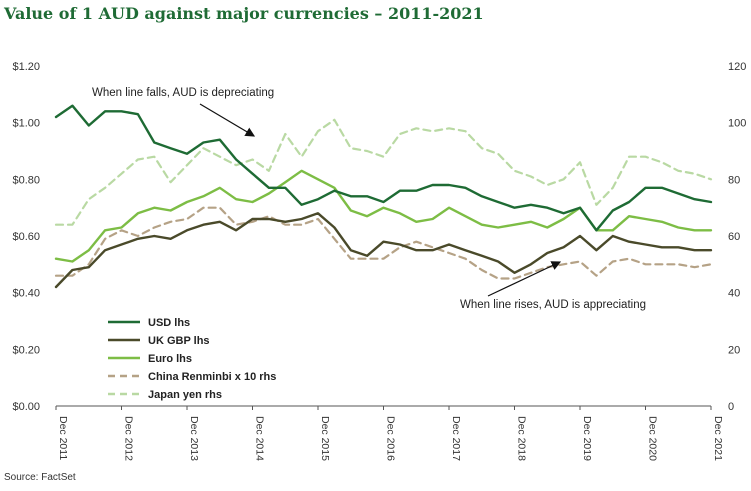 Image resolution: width=751 pixels, height=491 pixels. I want to click on y-left-tick-label: $0.60, so click(26, 237).